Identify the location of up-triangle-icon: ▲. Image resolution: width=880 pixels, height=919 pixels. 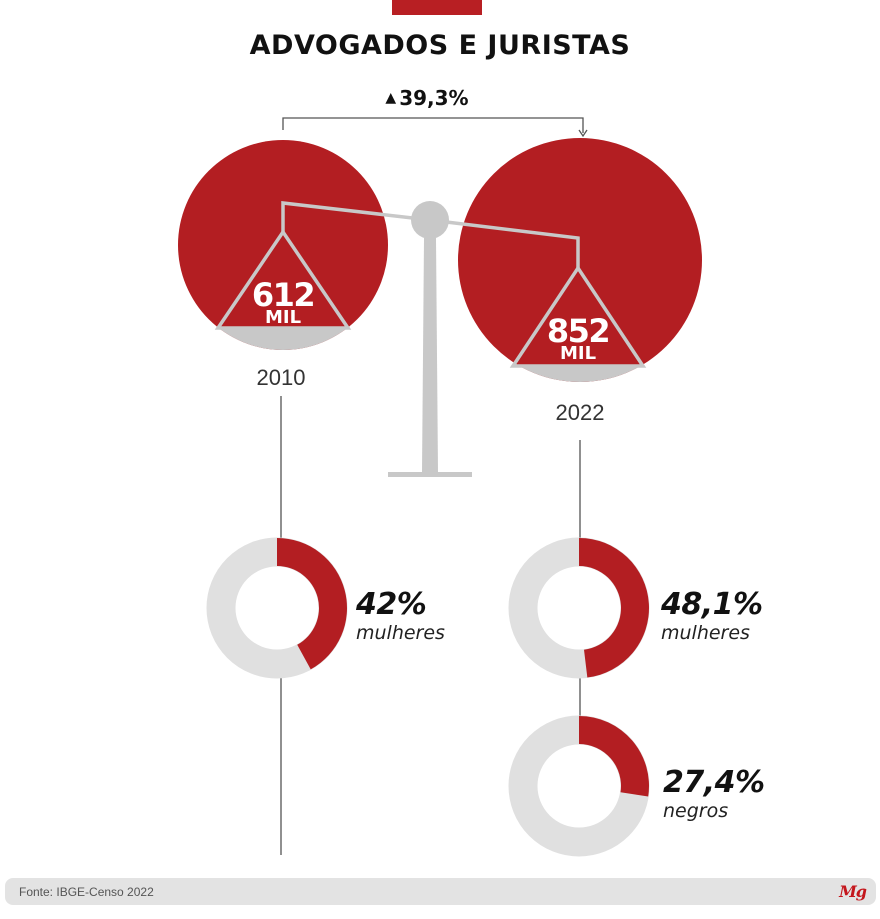
(391, 98).